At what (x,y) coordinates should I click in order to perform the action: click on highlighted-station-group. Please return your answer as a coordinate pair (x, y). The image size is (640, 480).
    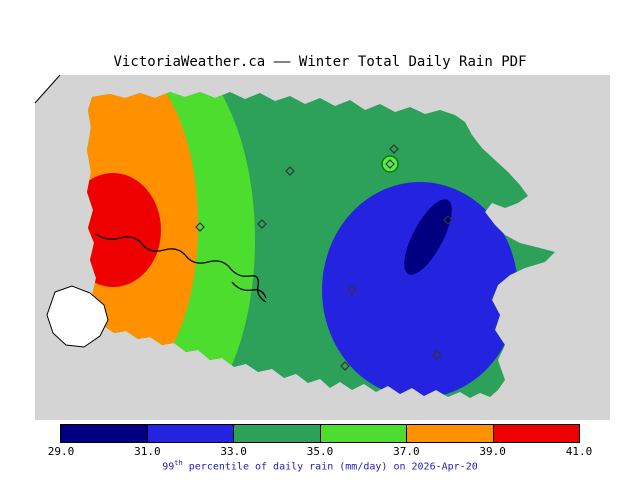
    Looking at the image, I should click on (390, 164).